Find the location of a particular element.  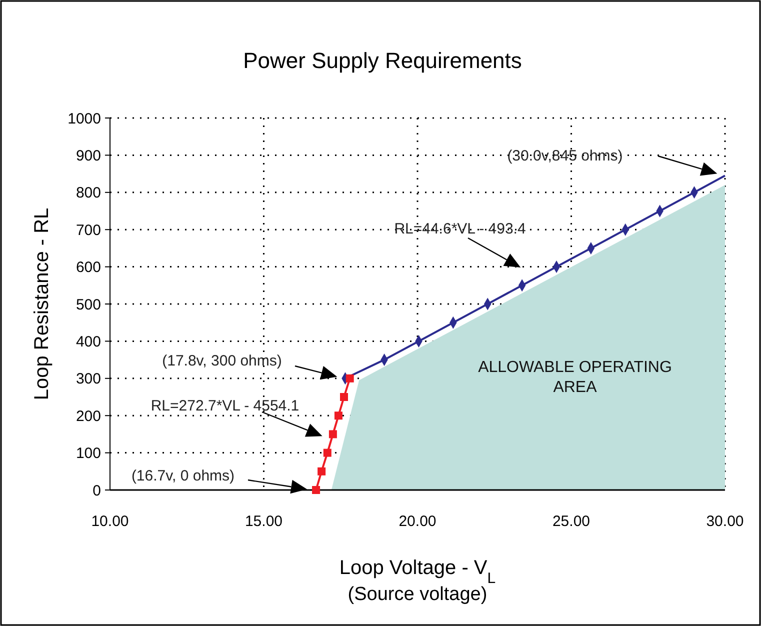

y-tick-label: 300 is located at coordinates (88, 379).